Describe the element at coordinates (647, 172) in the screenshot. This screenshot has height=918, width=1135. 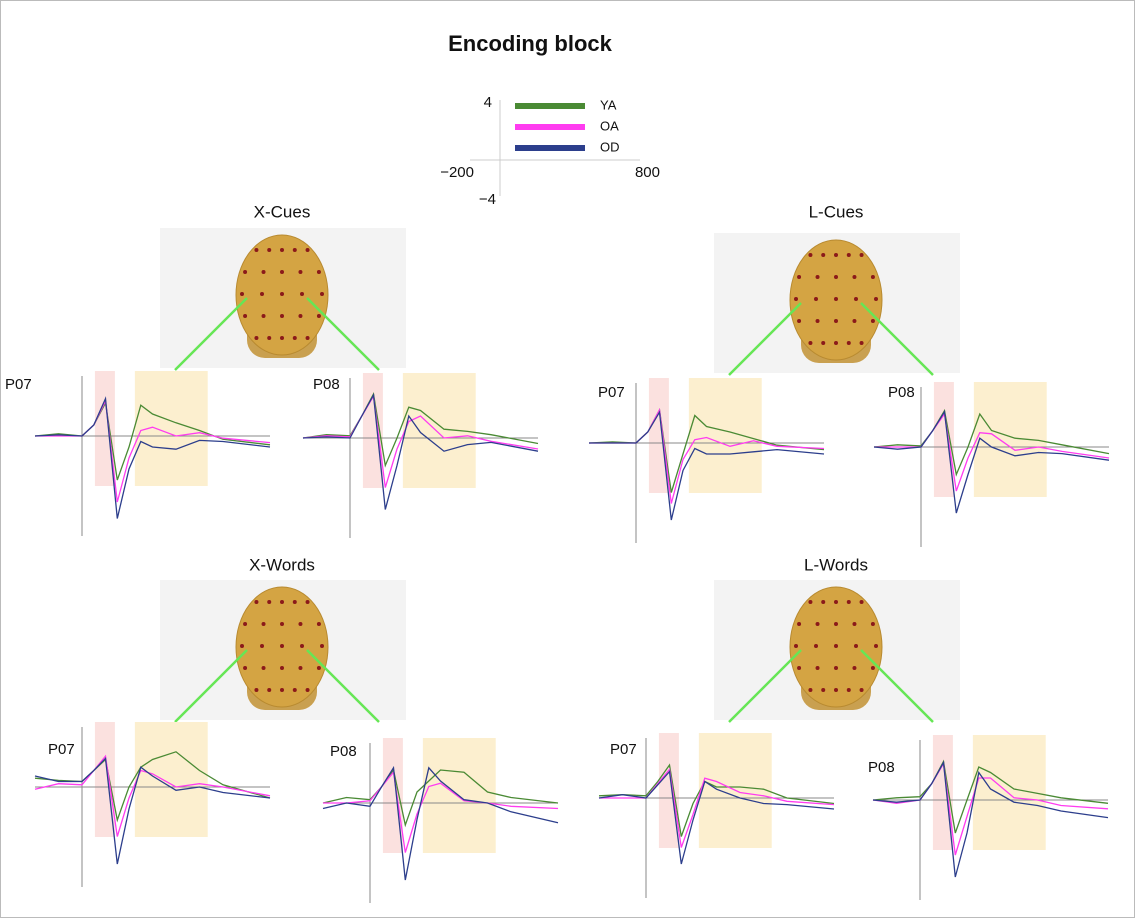
I see `scale-label: 800` at that location.